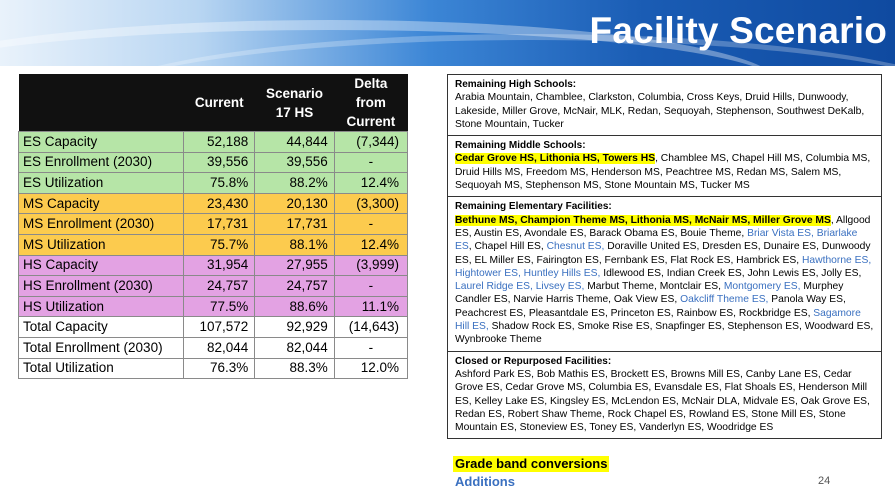  Describe the element at coordinates (213, 142) in the screenshot. I see `table-row: ES Capacity 52,188 44,844 (7,344)` at that location.